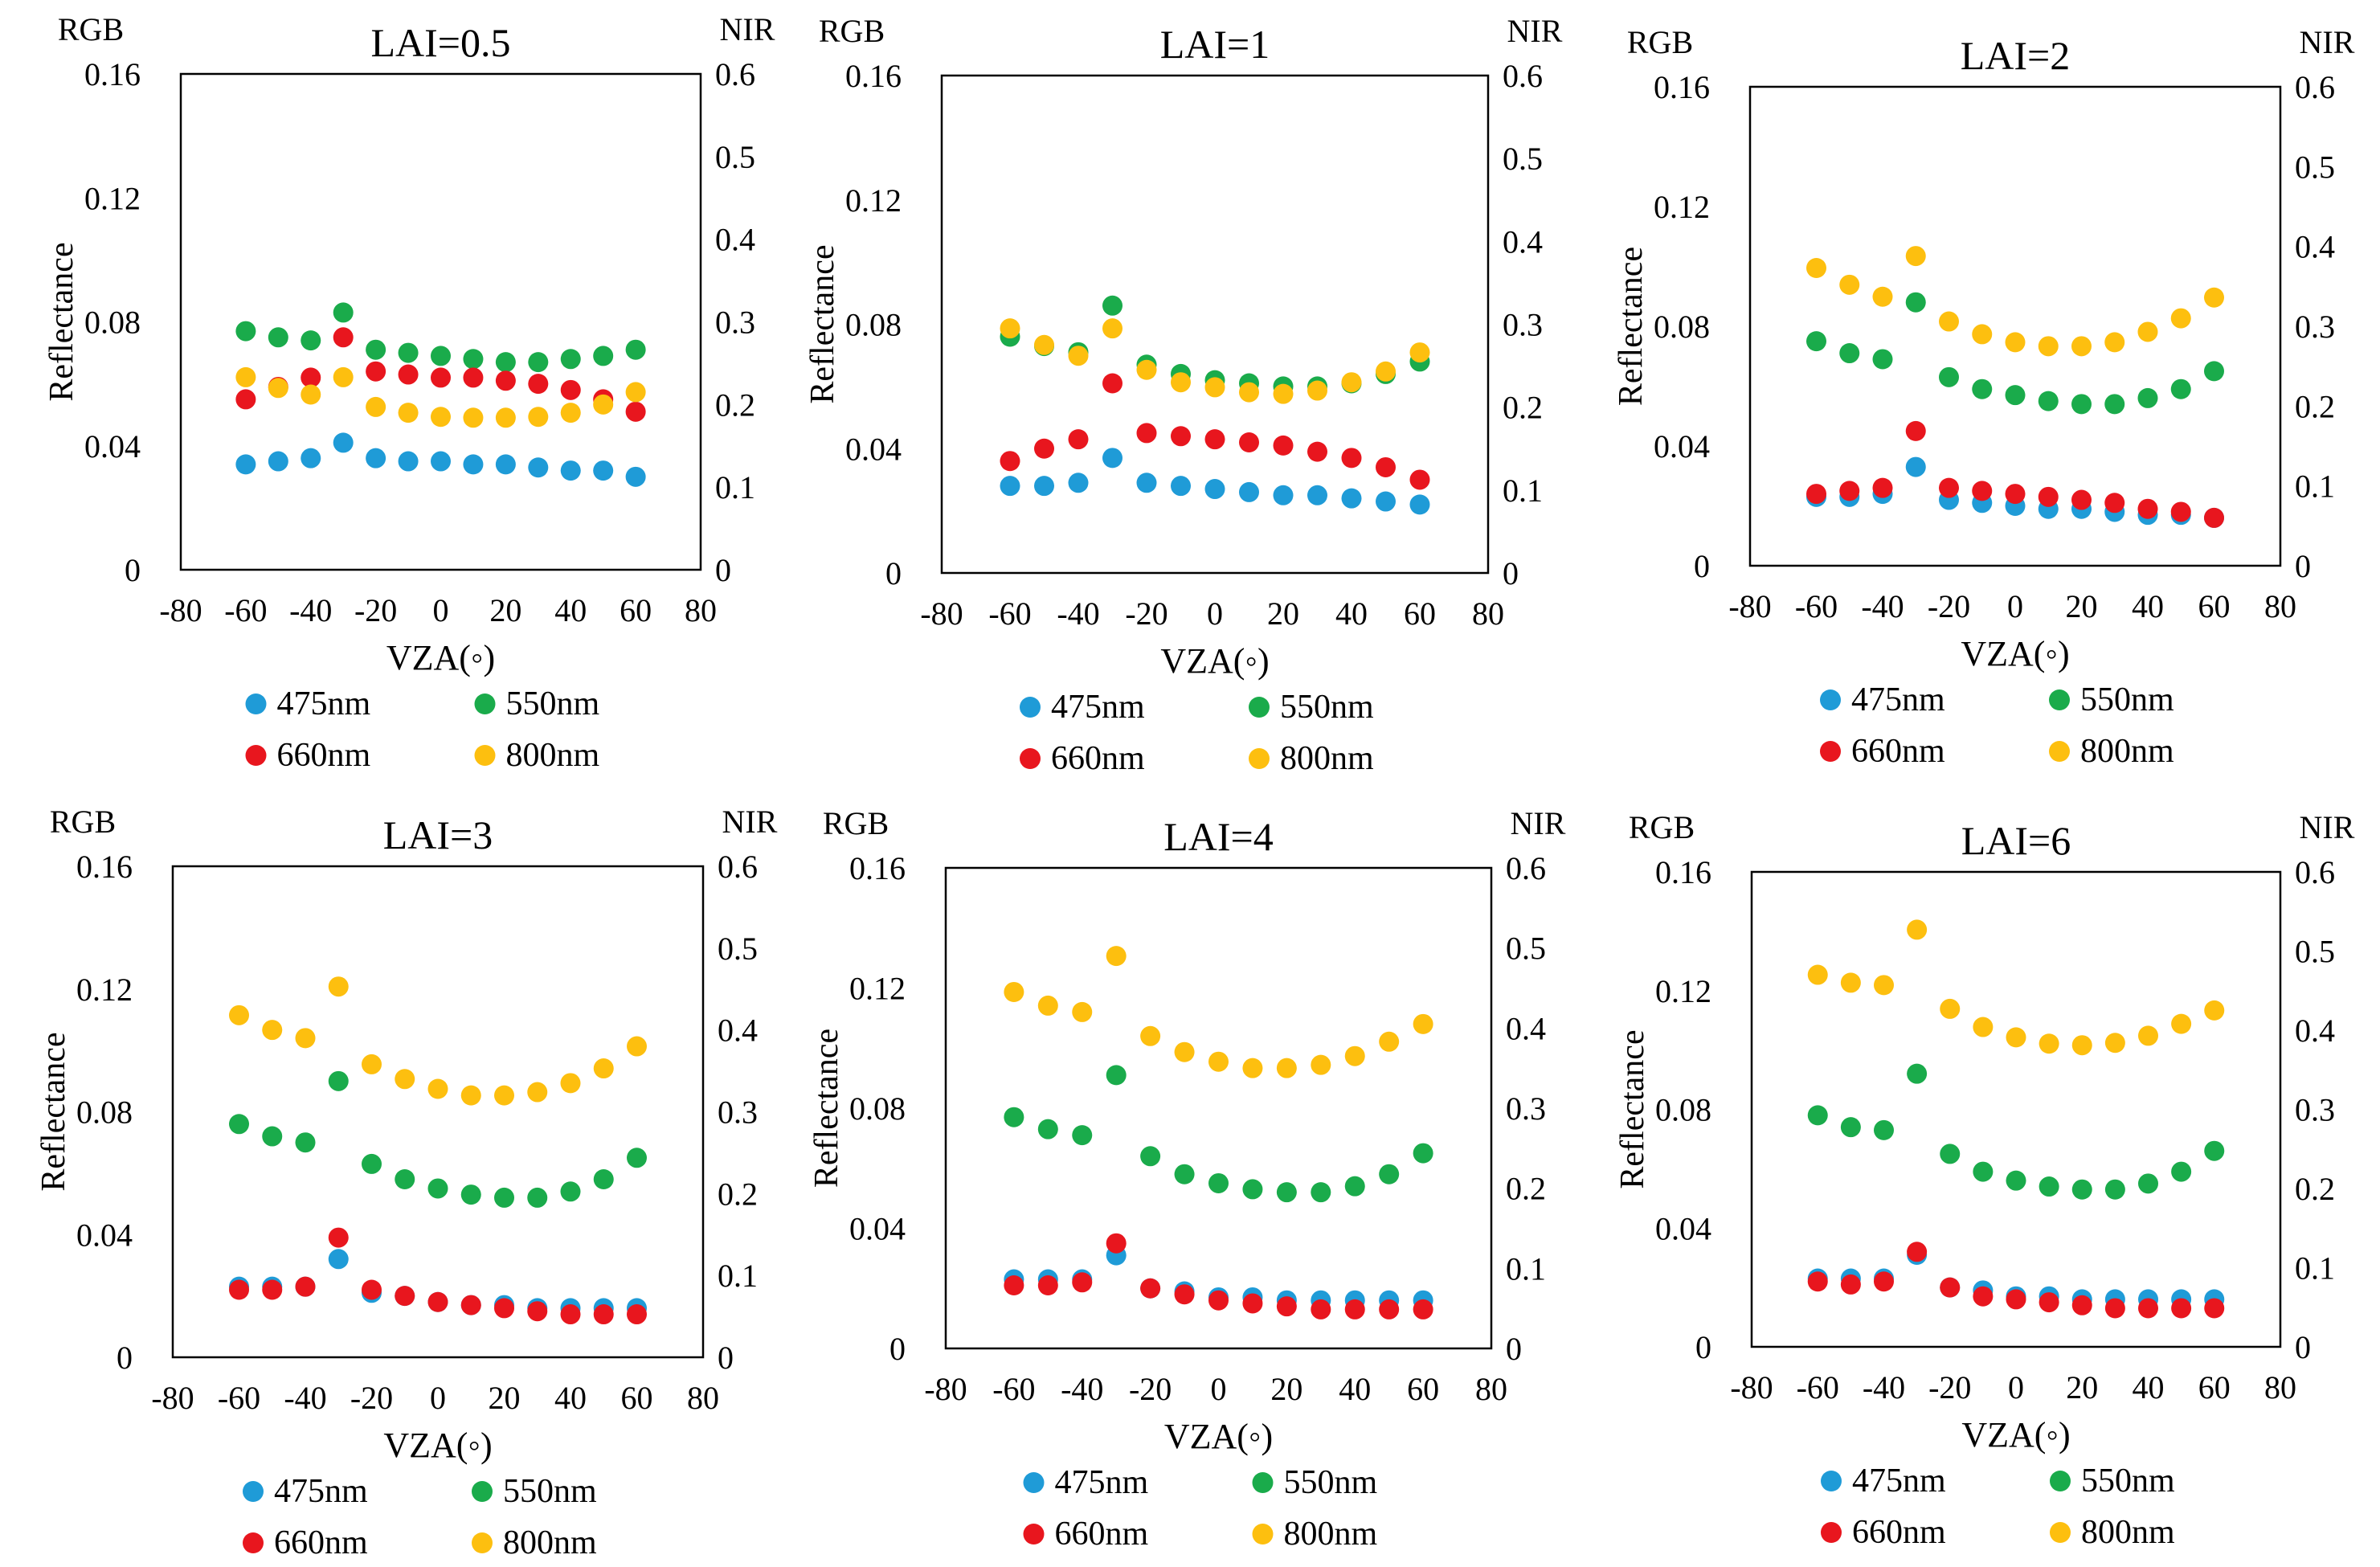 Image resolution: width=2380 pixels, height=1567 pixels. Describe the element at coordinates (738, 1112) in the screenshot. I see `y2-tick-label: 0.3` at that location.